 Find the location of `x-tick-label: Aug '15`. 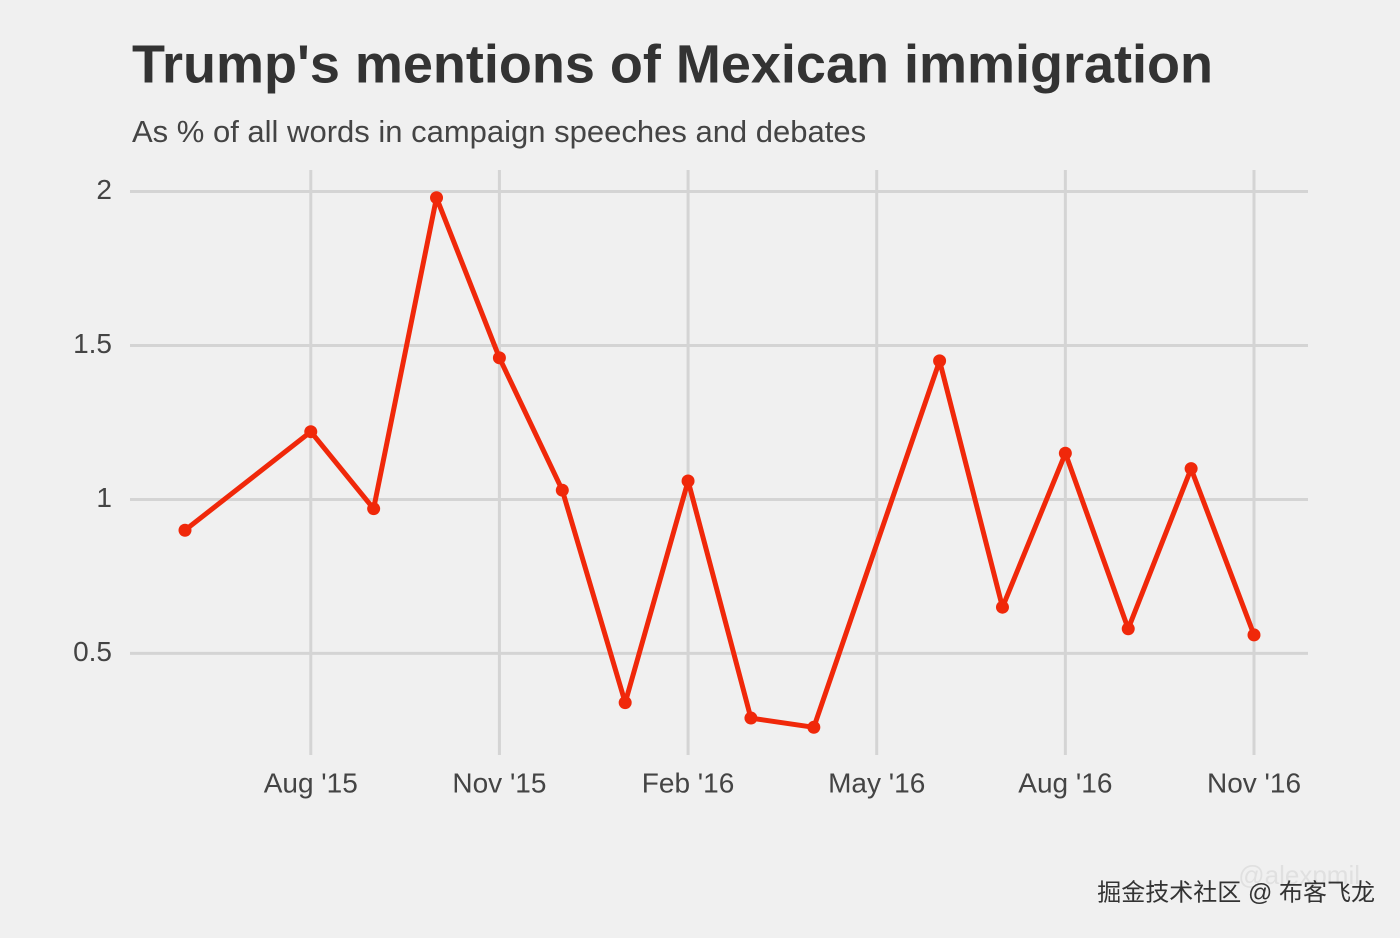

x-tick-label: Aug '15 is located at coordinates (311, 782).